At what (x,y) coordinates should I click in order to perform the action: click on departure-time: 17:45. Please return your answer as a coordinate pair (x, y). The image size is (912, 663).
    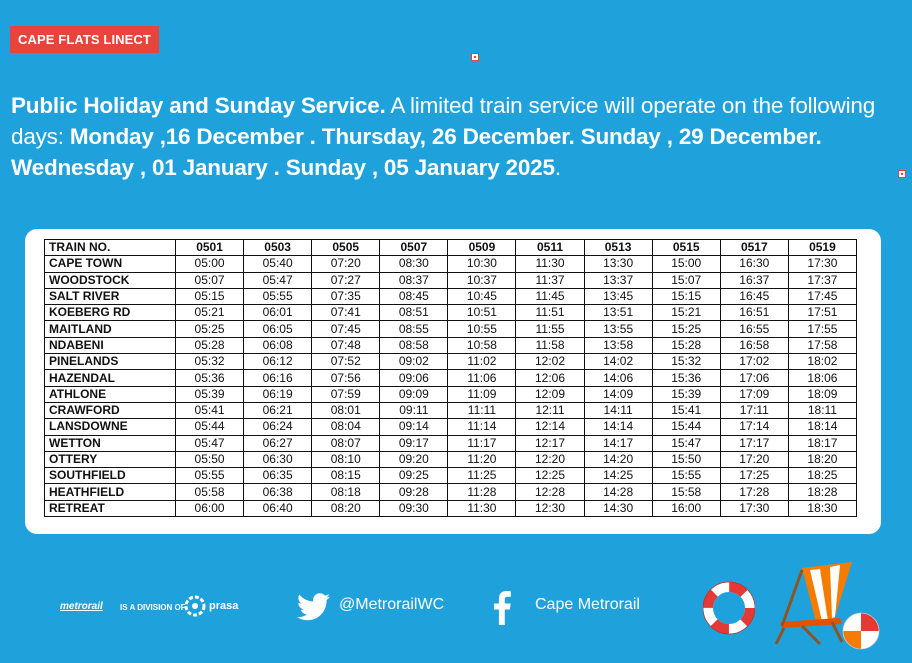
    Looking at the image, I should click on (822, 296).